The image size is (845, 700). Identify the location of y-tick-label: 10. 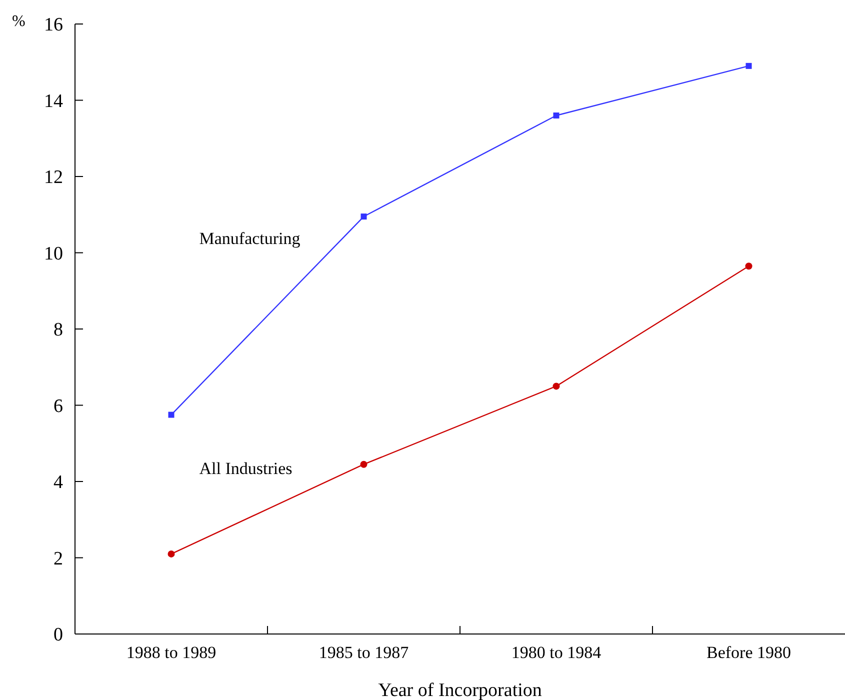
(53, 253).